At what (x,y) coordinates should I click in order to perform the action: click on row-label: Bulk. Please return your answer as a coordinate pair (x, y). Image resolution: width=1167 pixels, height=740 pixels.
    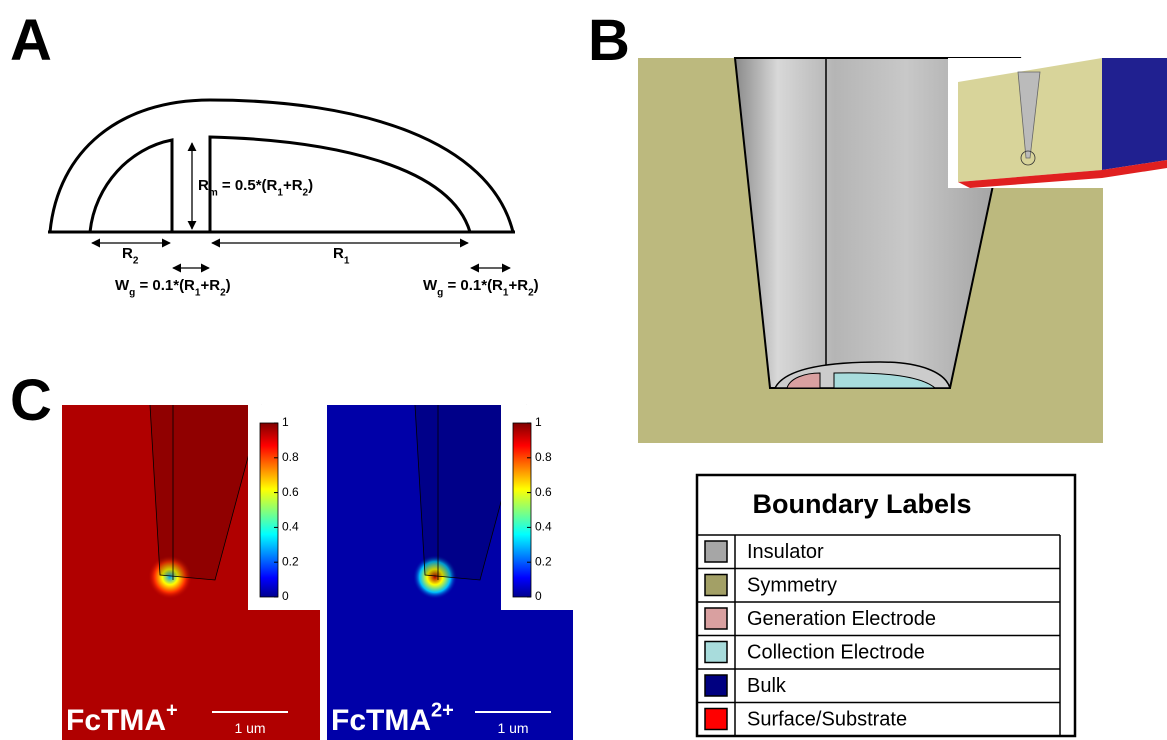
    Looking at the image, I should click on (767, 686).